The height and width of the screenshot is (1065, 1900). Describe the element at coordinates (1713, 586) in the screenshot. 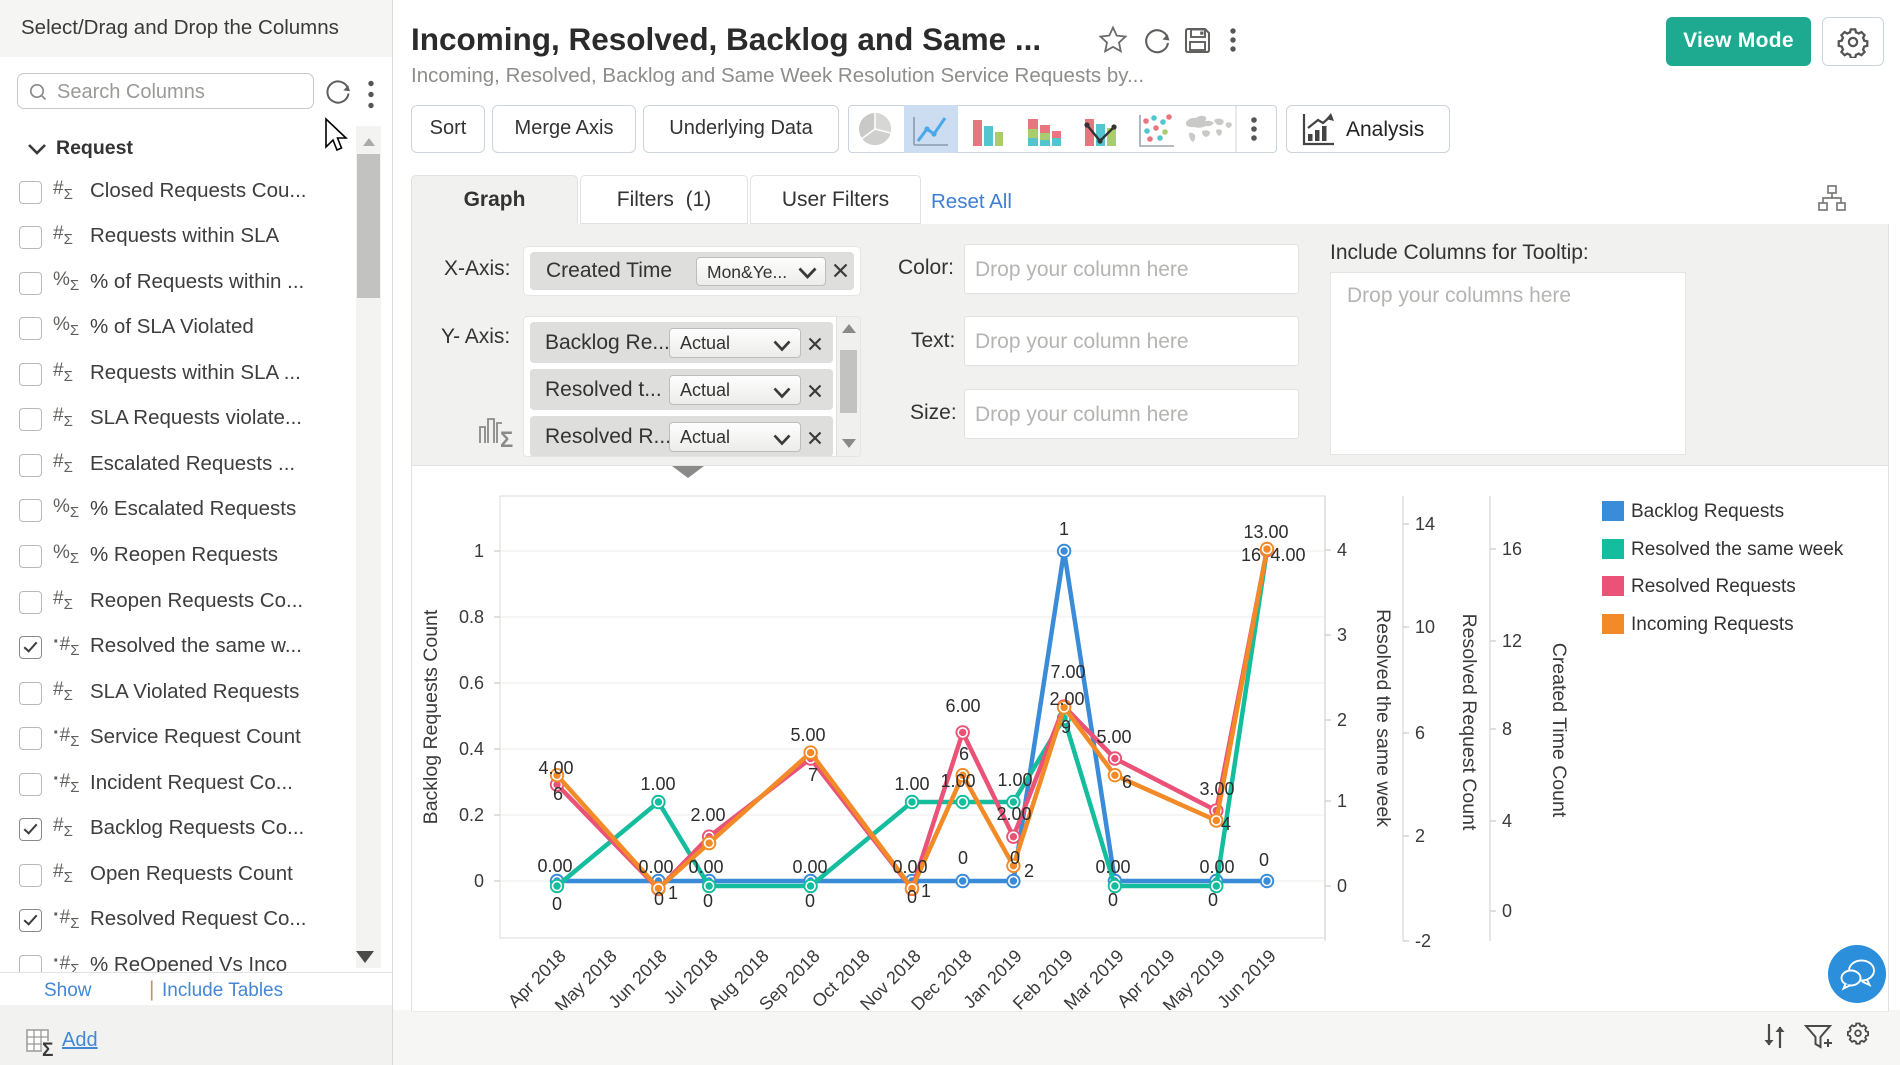

I see `svg-text: Resolved Requests` at that location.